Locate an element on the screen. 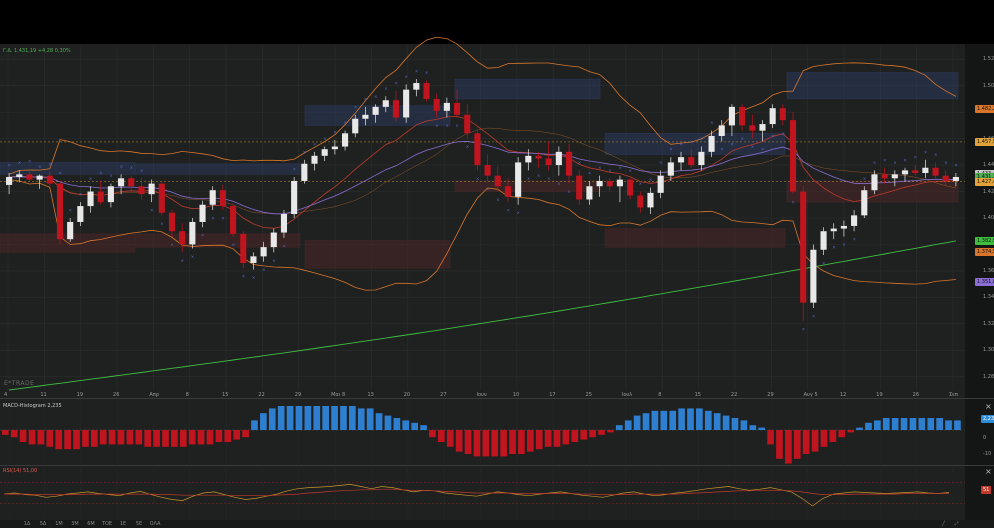 The width and height of the screenshot is (994, 528). timeframe-button: 1Ε is located at coordinates (123, 524).